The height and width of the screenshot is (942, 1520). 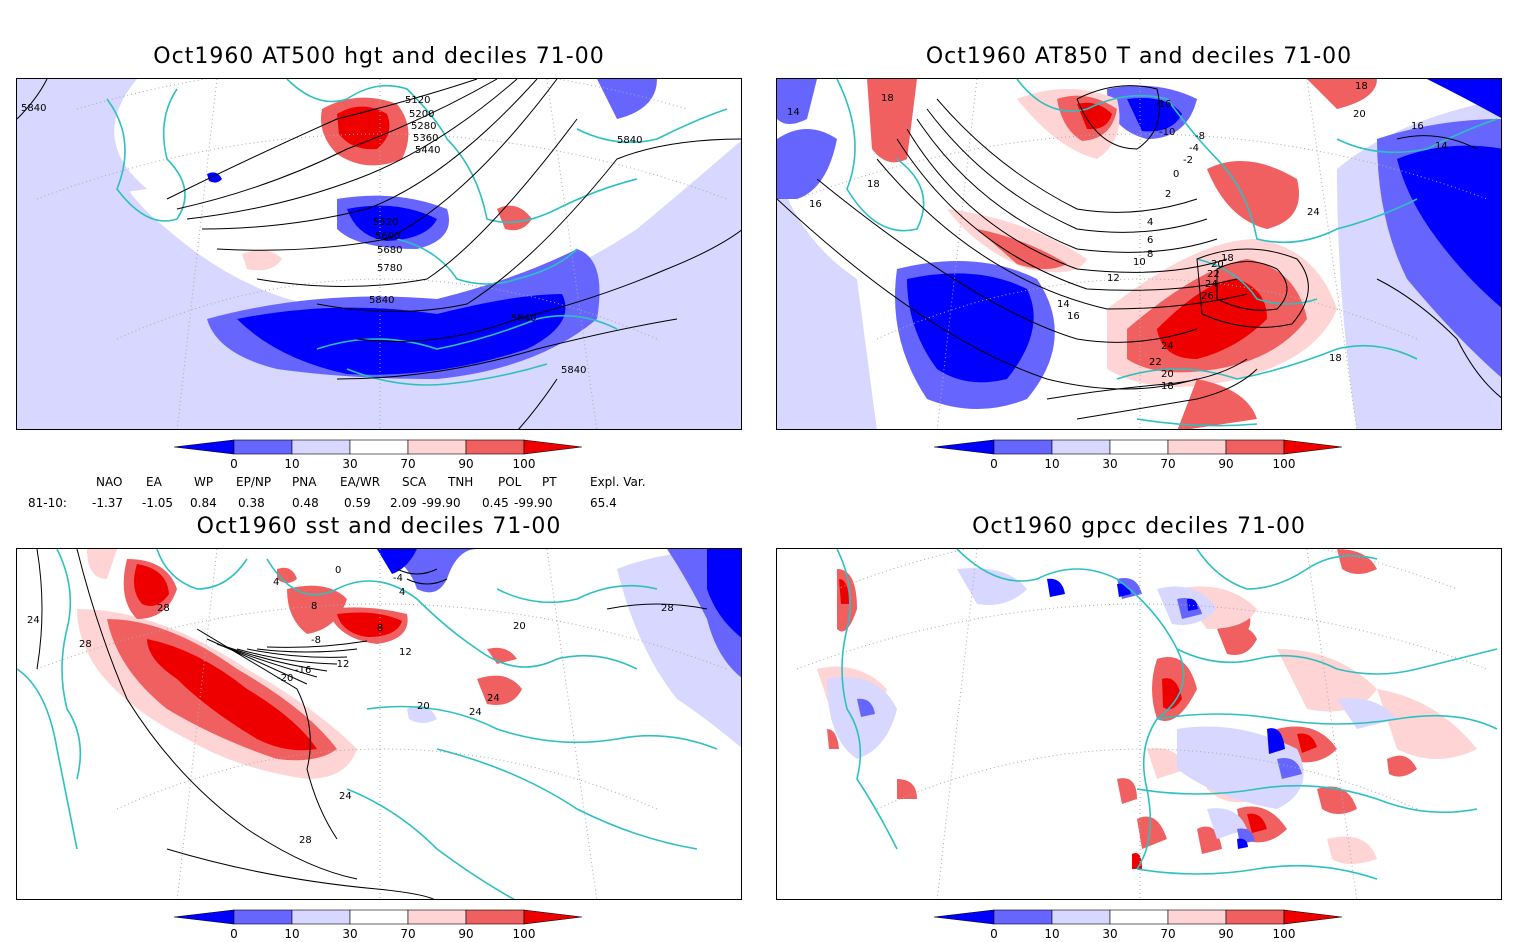 I want to click on index-header: EP/NP, so click(x=254, y=482).